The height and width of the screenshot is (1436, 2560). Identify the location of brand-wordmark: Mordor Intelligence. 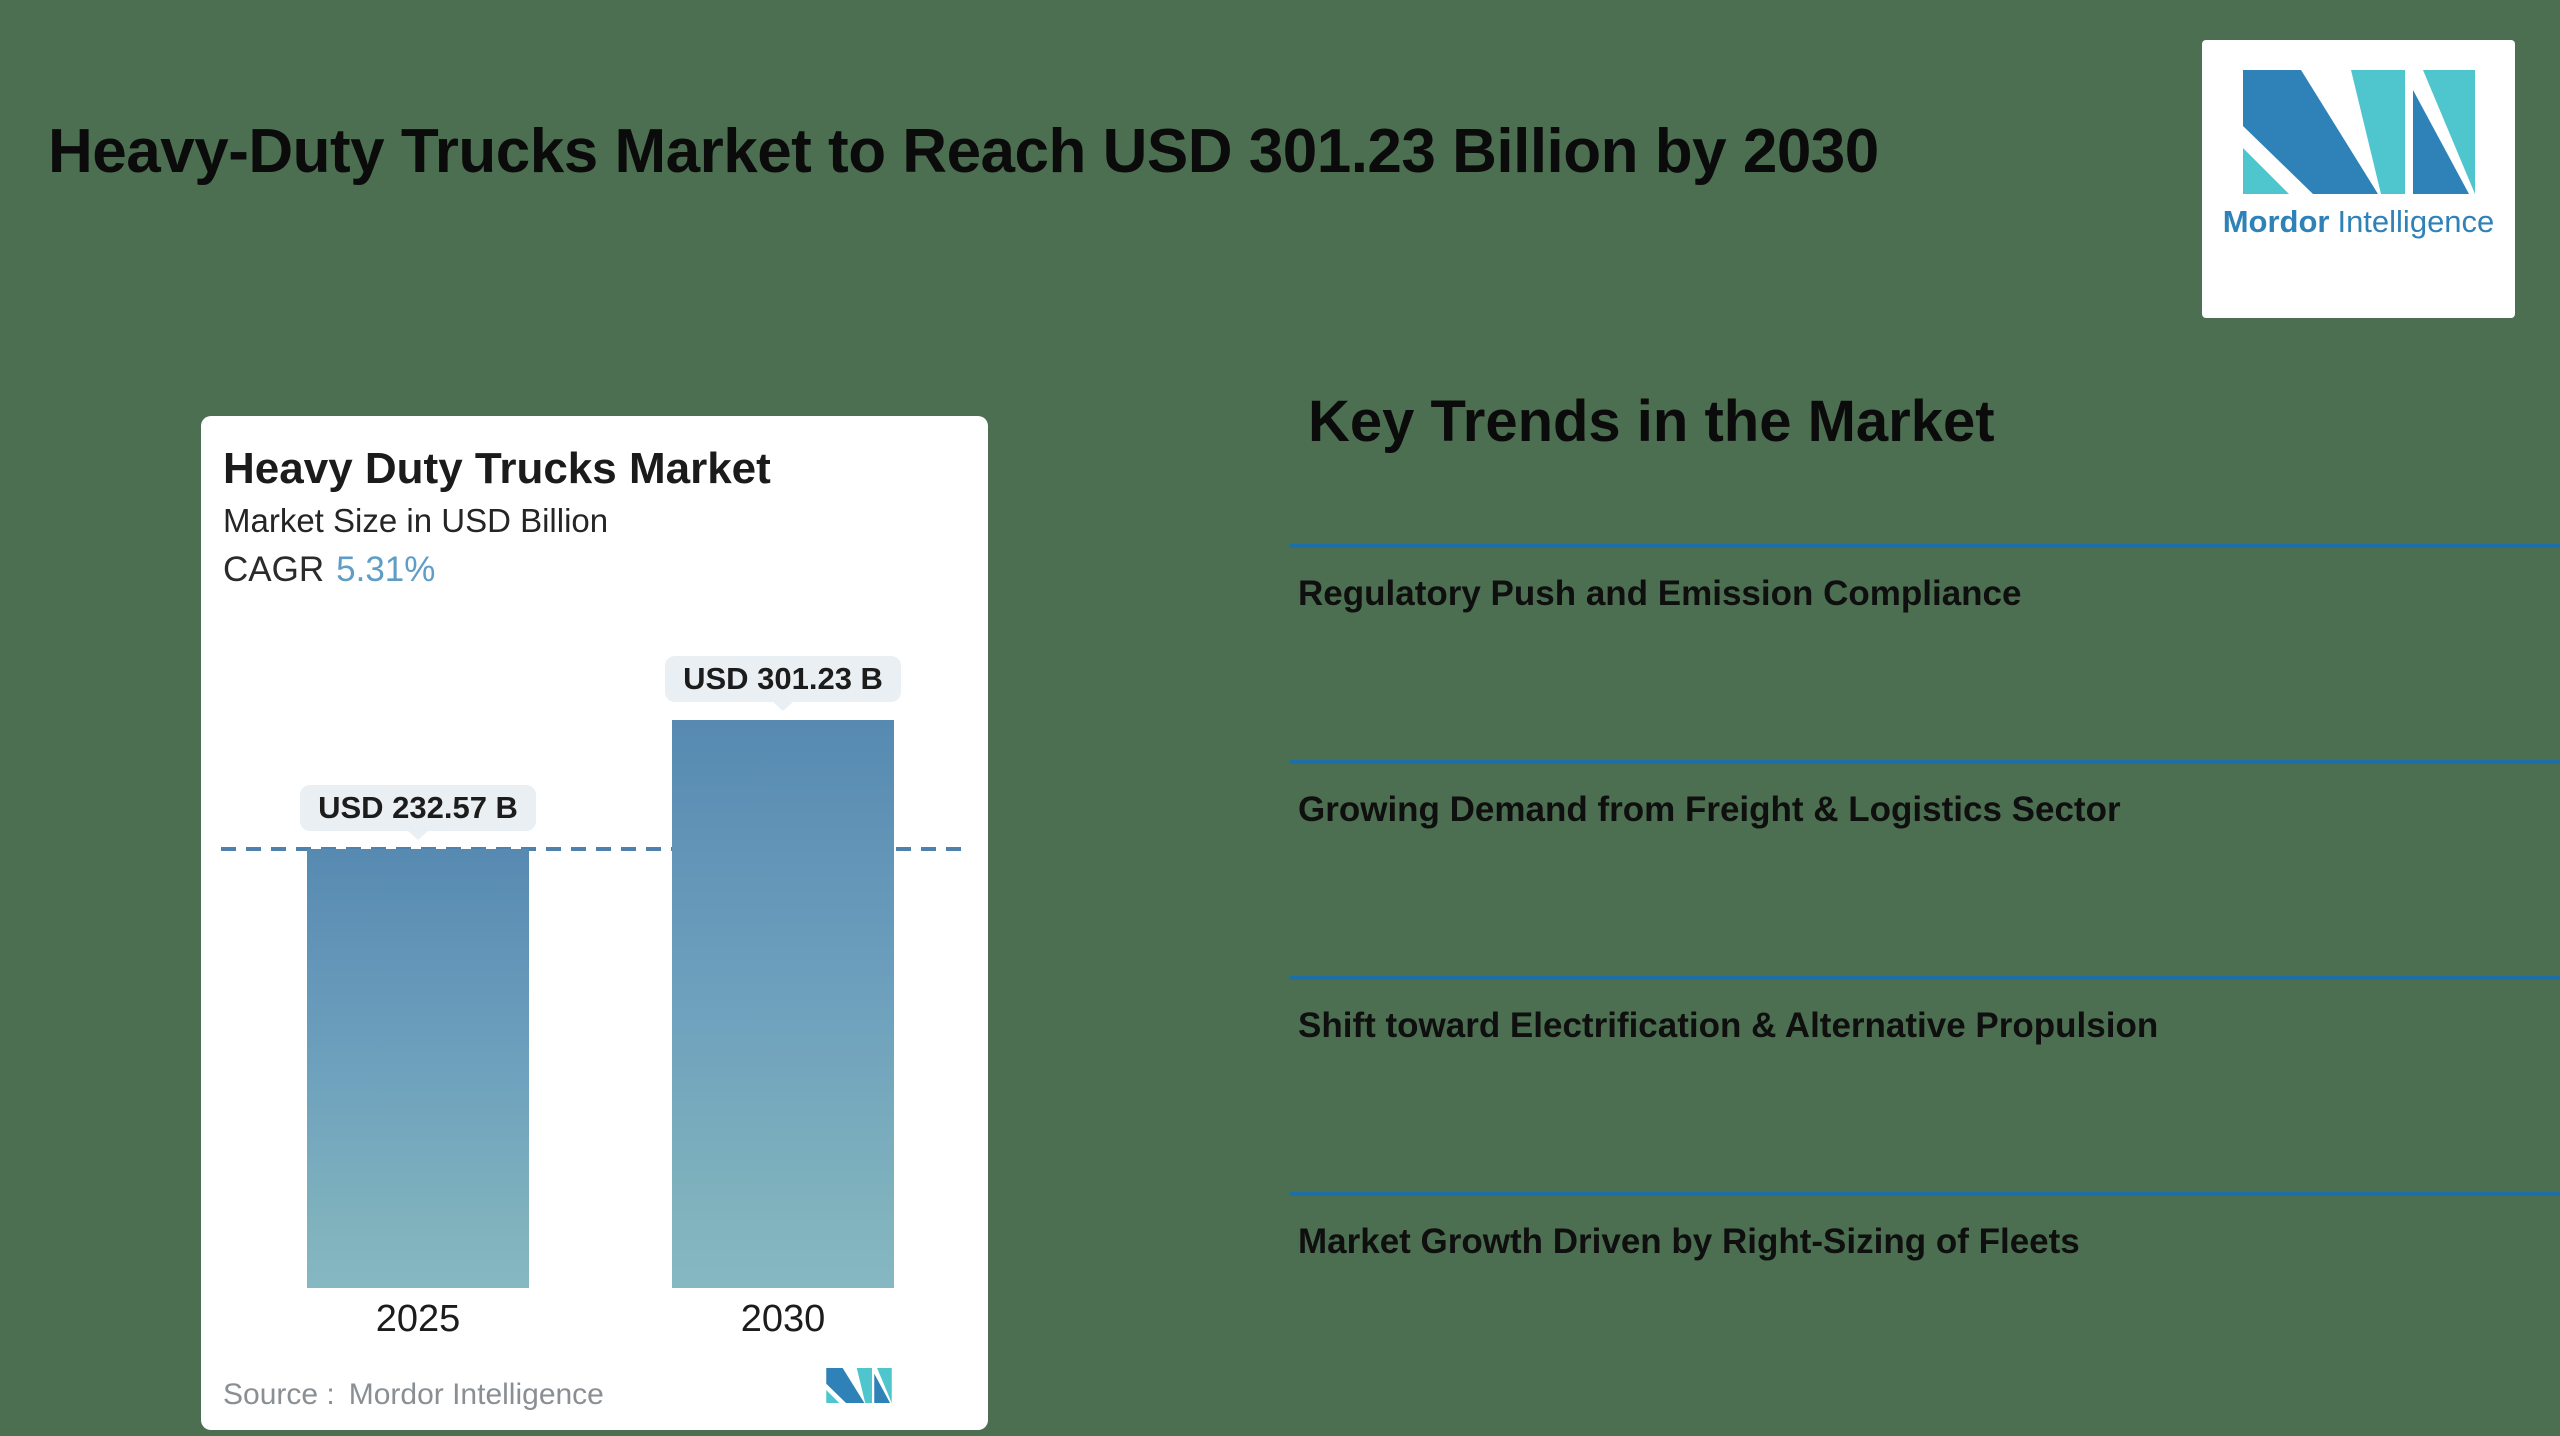
(2359, 222).